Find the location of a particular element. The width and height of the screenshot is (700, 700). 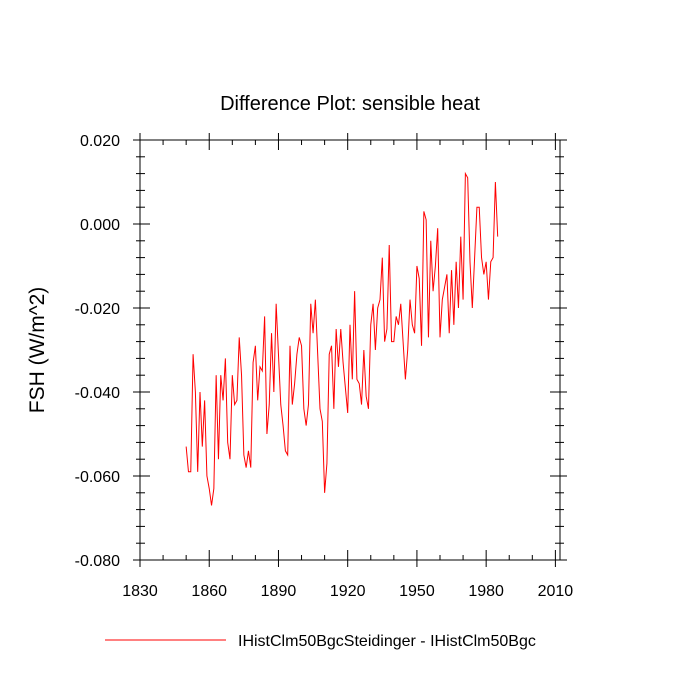

y-tick-label: -0.020 is located at coordinates (97, 309).